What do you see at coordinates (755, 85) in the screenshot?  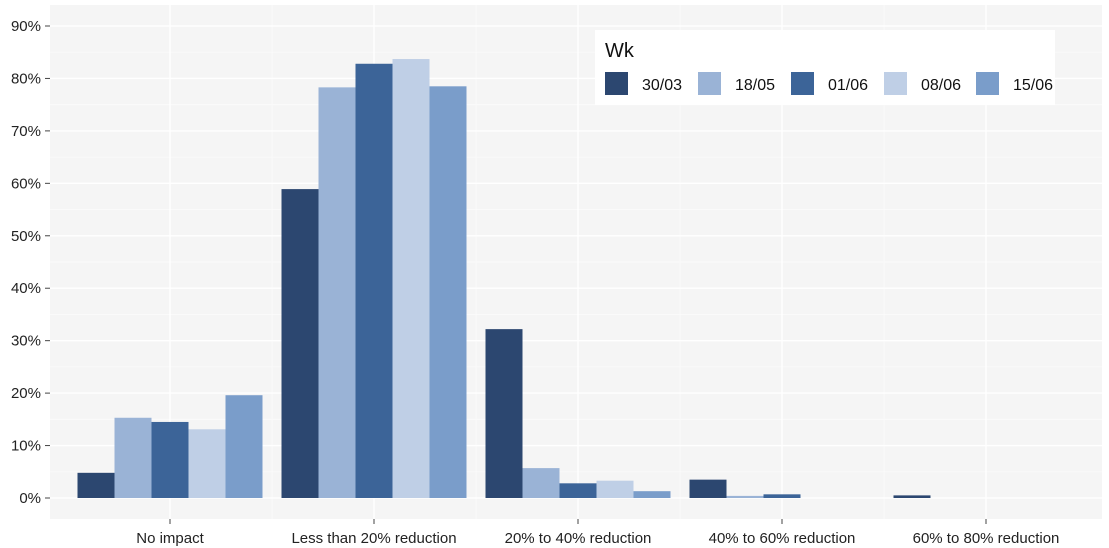 I see `legend-label: 18/05` at bounding box center [755, 85].